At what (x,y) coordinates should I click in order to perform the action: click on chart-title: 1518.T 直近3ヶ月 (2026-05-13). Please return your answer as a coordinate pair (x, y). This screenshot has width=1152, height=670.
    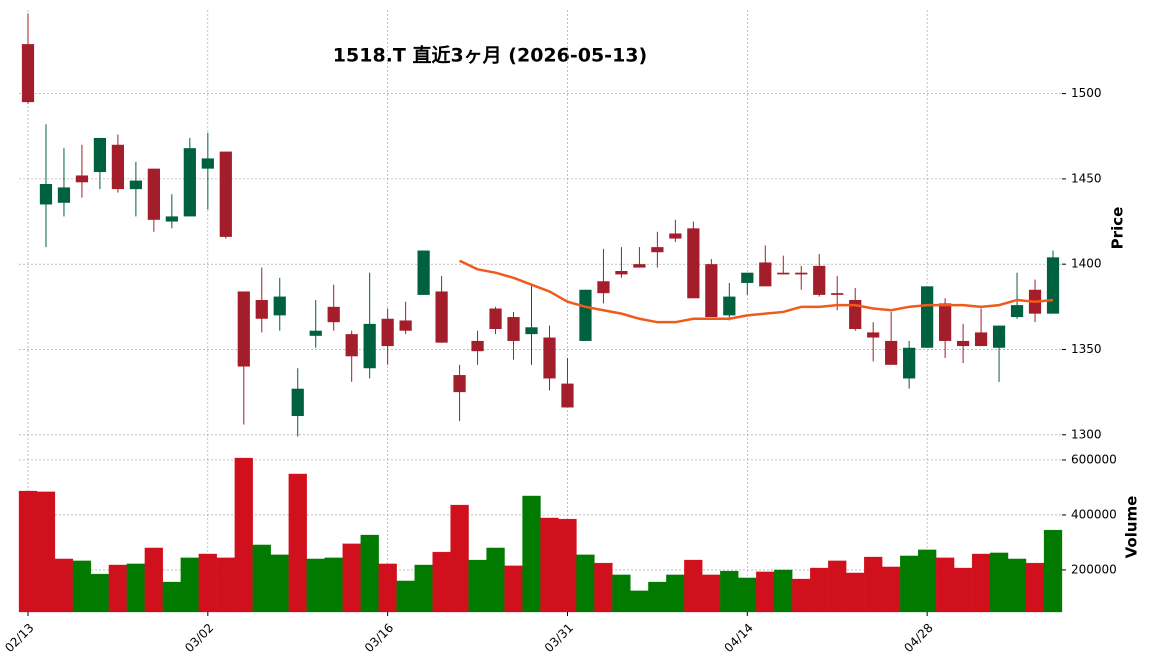
    Looking at the image, I should click on (490, 55).